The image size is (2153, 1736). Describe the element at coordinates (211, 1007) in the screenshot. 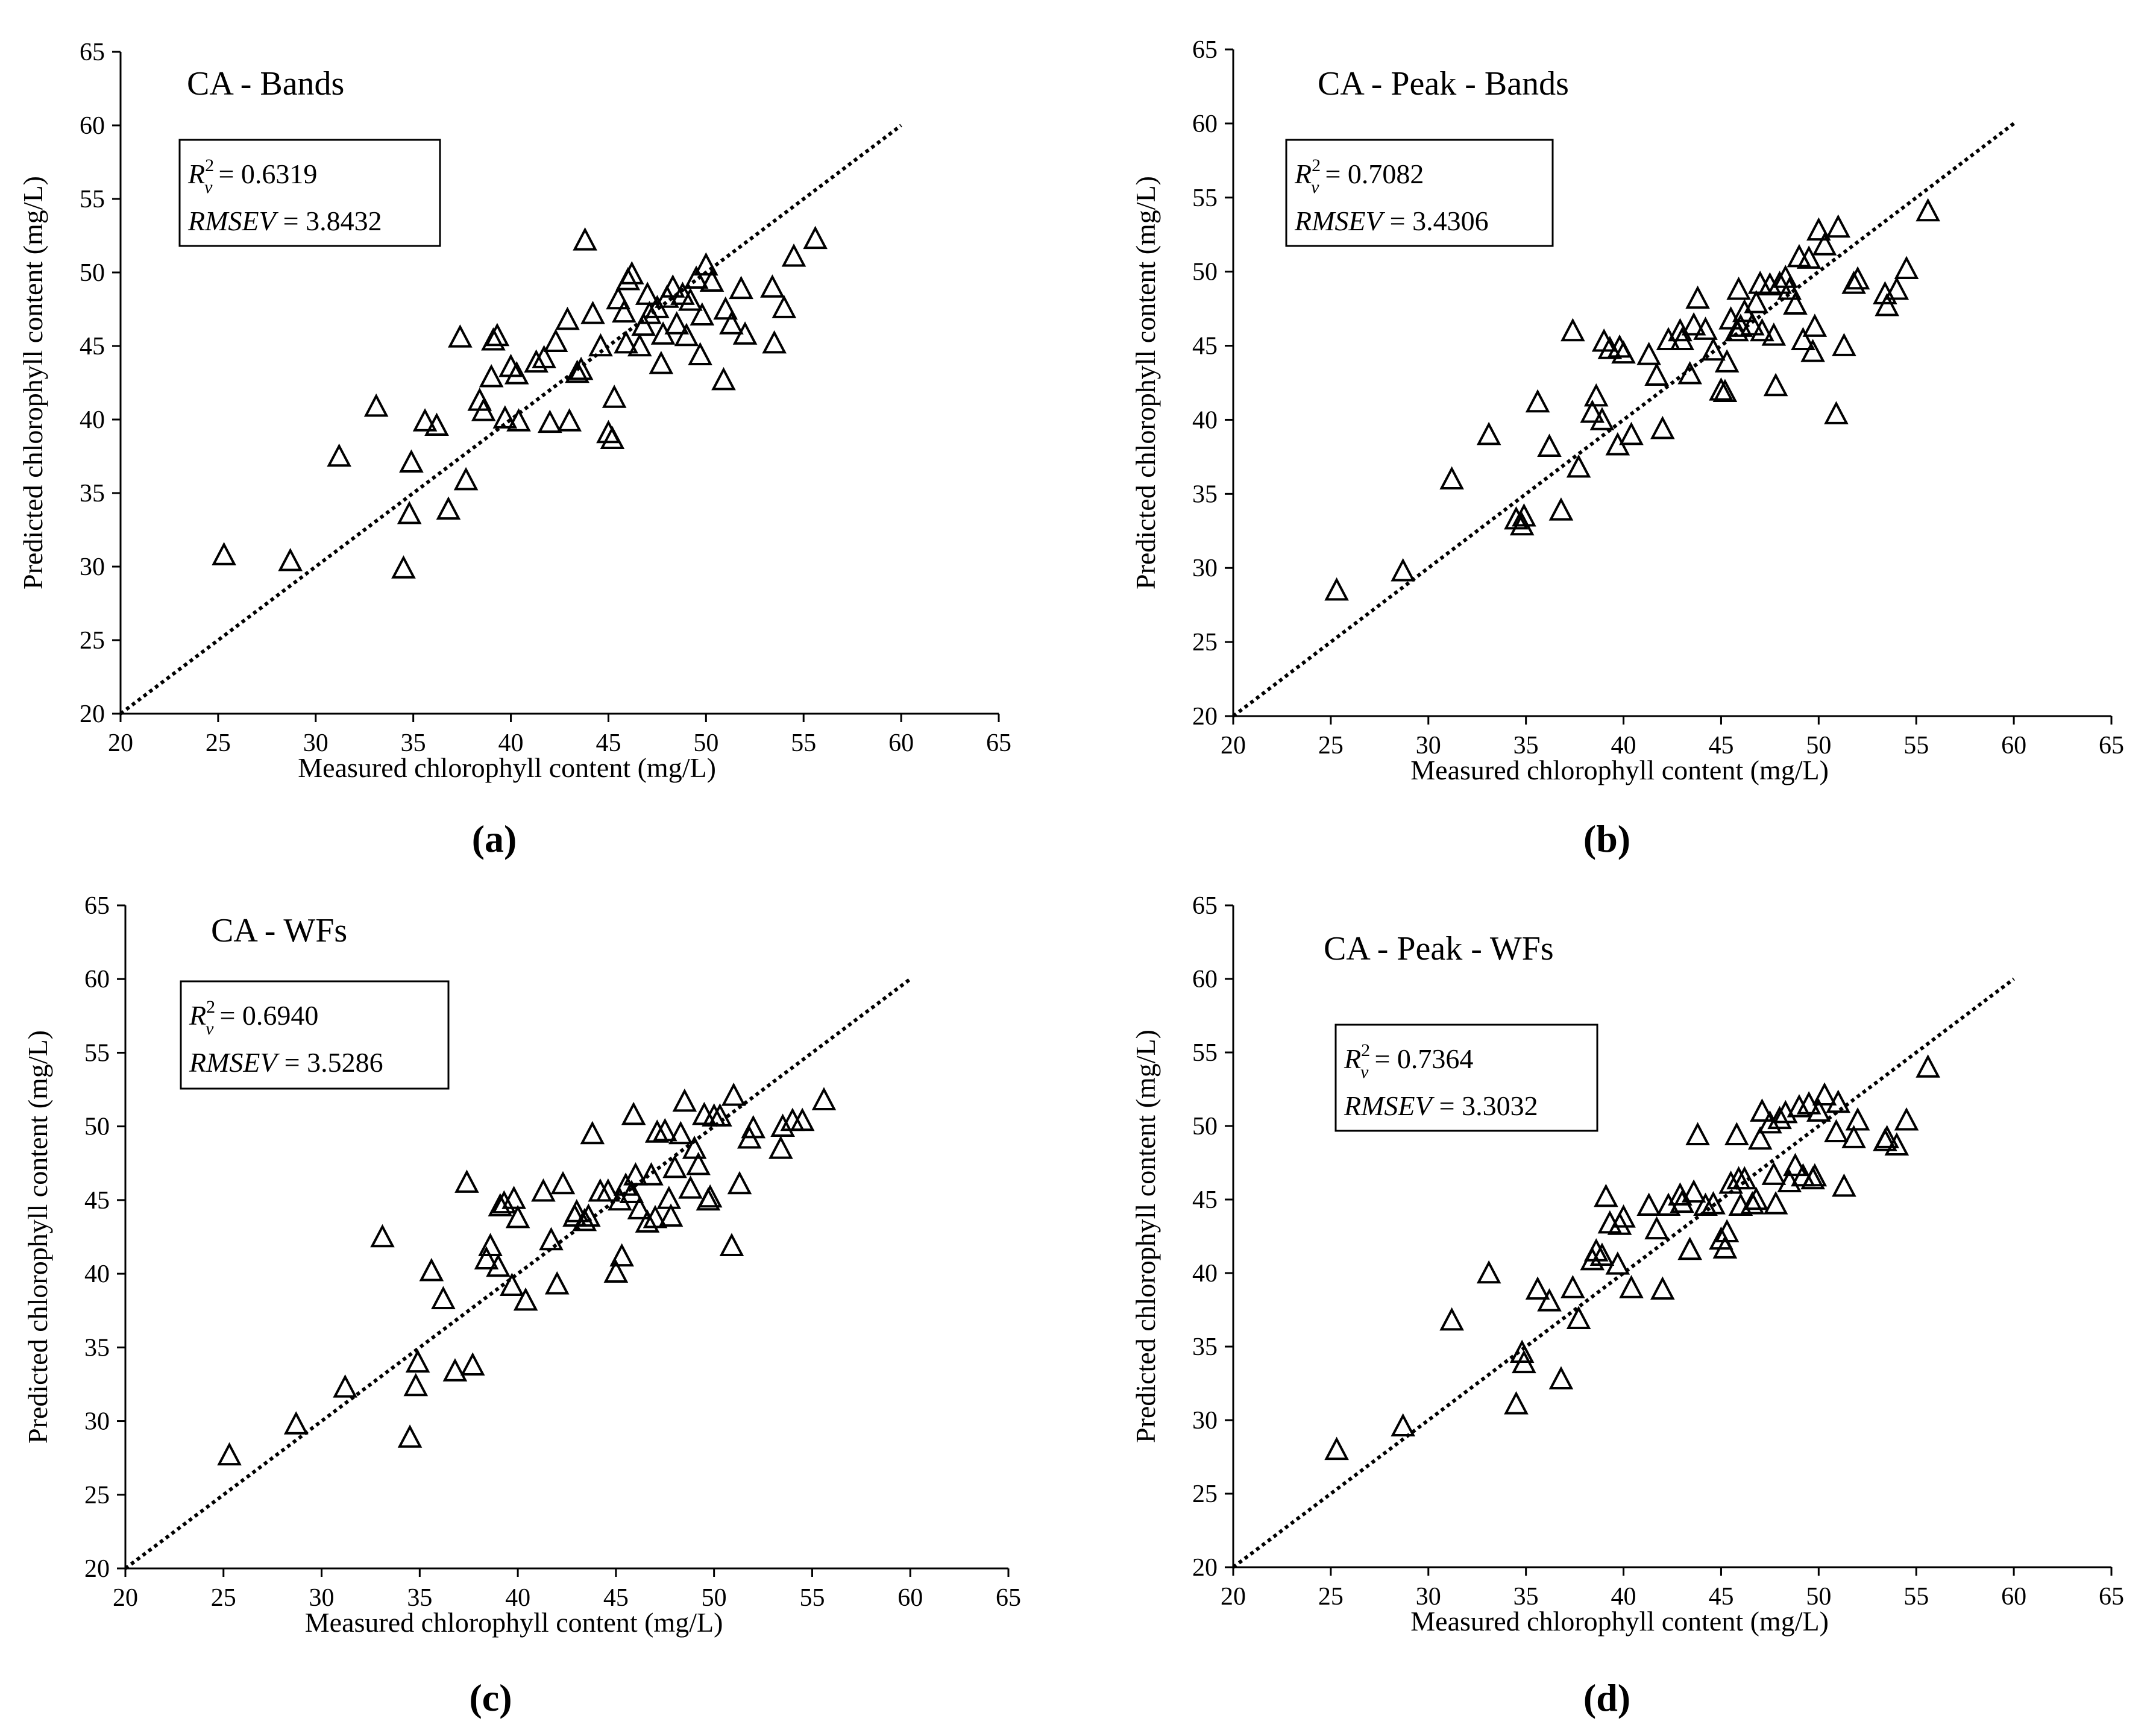

I see `r2-superscript: 2` at that location.